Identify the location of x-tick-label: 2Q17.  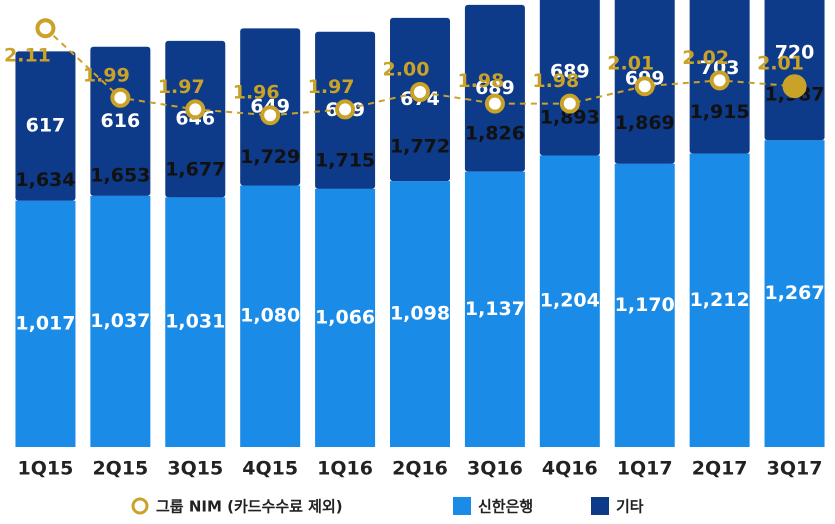
(720, 469).